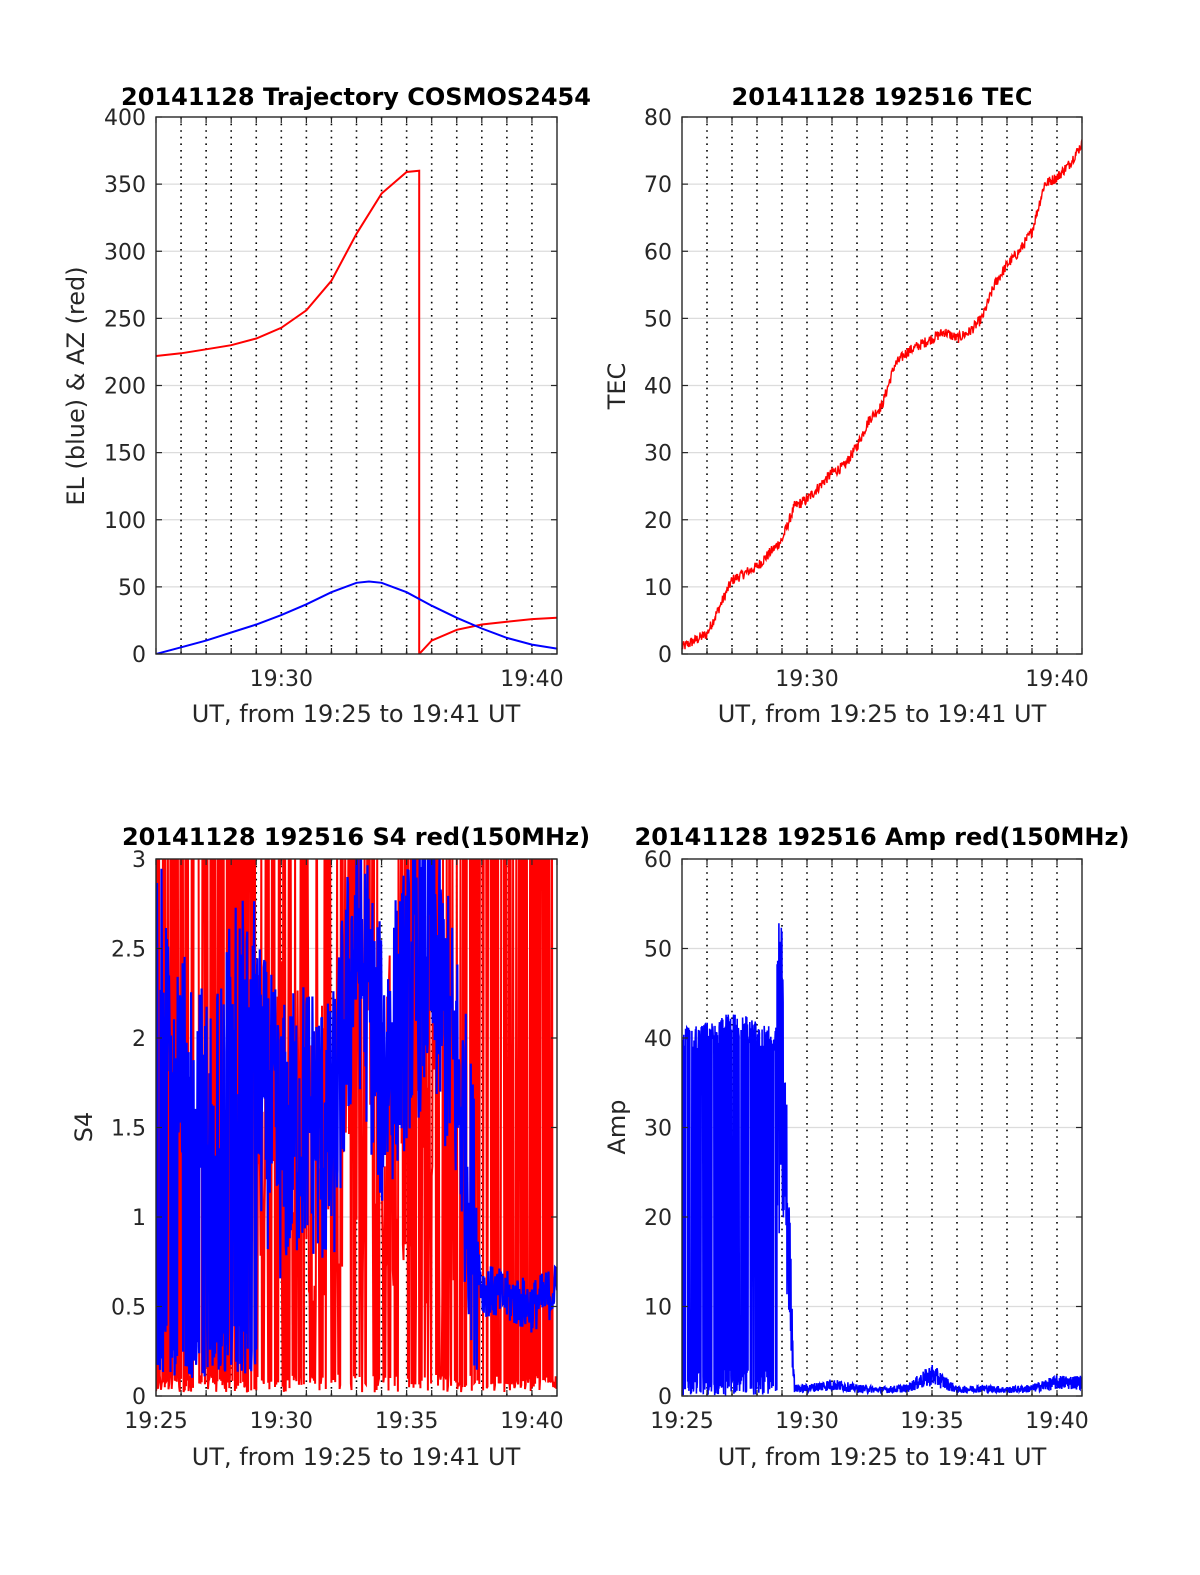 The width and height of the screenshot is (1200, 1575). Describe the element at coordinates (125, 252) in the screenshot. I see `trajectory-ytick-label: 300` at that location.